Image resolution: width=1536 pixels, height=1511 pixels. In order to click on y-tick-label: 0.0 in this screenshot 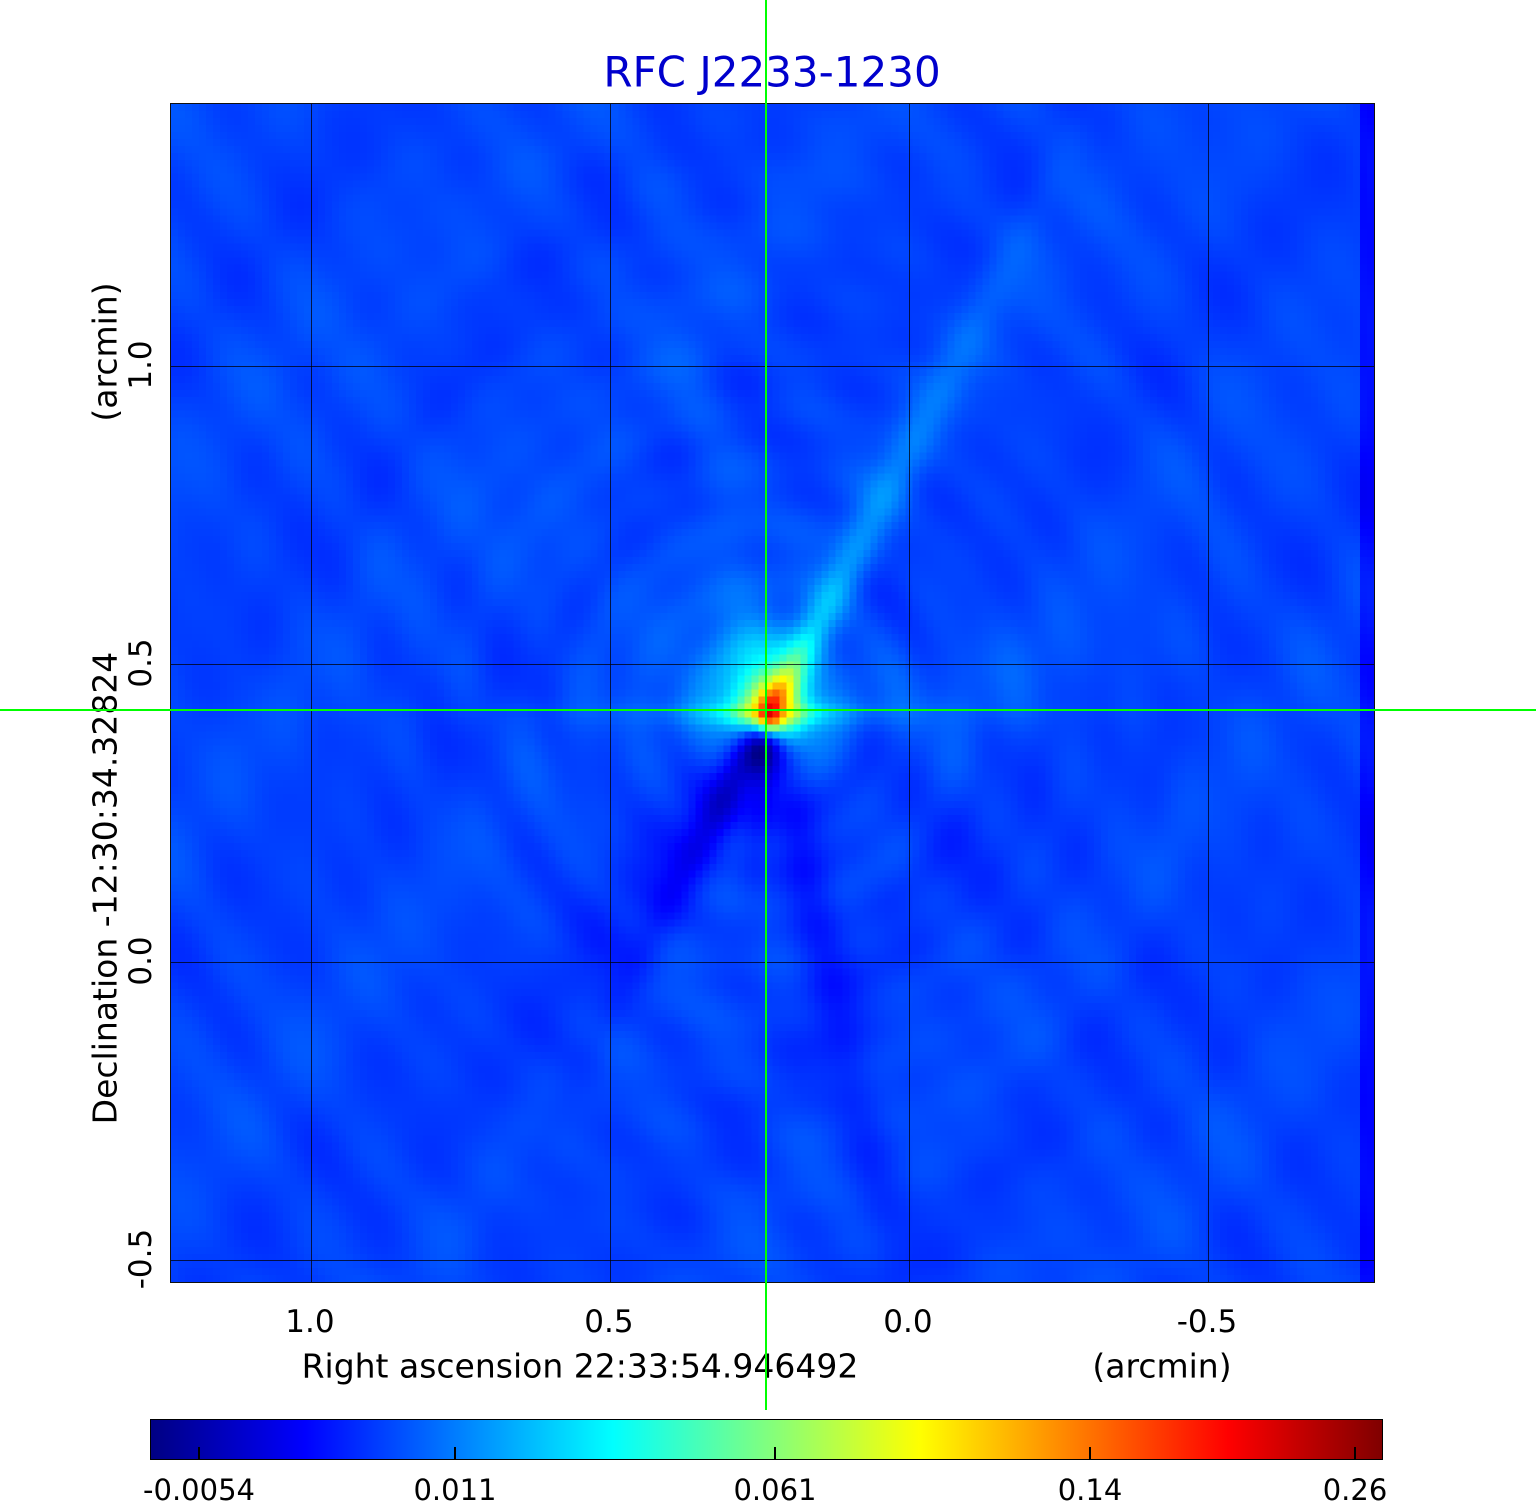, I will do `click(141, 961)`.